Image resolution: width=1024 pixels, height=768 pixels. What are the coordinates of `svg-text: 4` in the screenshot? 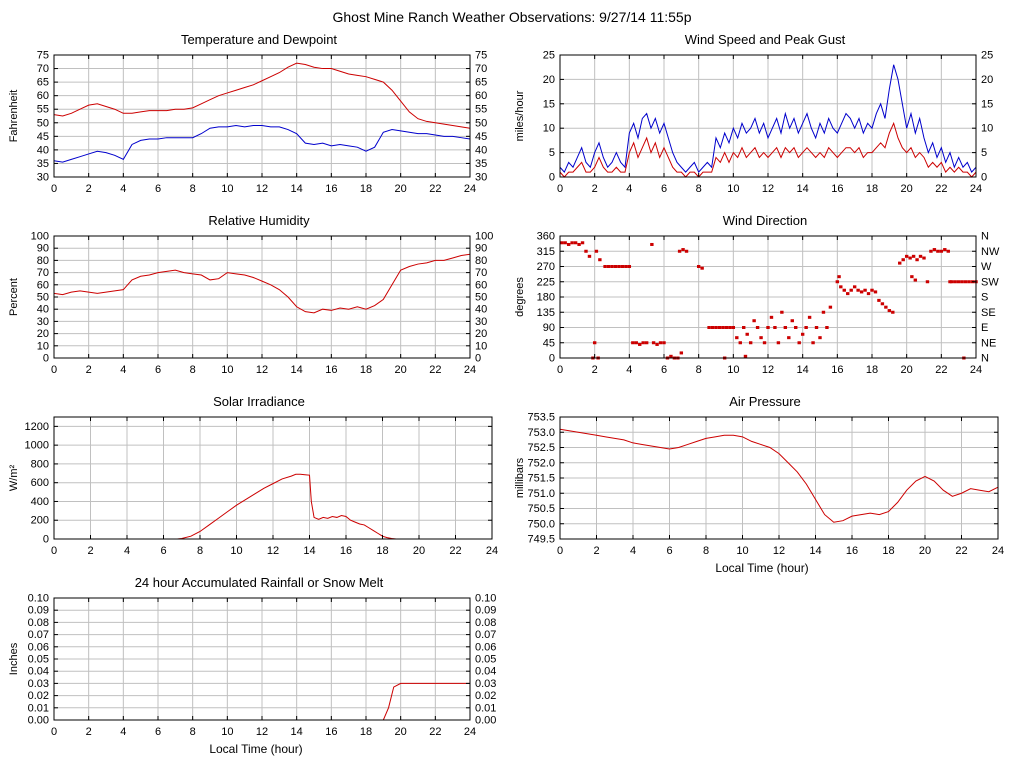 It's located at (123, 189).